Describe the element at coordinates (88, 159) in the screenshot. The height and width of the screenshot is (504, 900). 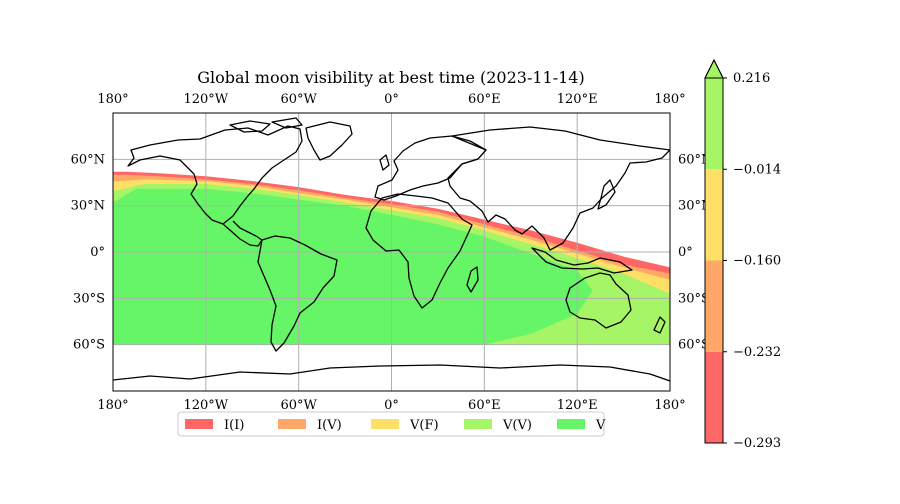
I see `lat-label-left: 60°N` at that location.